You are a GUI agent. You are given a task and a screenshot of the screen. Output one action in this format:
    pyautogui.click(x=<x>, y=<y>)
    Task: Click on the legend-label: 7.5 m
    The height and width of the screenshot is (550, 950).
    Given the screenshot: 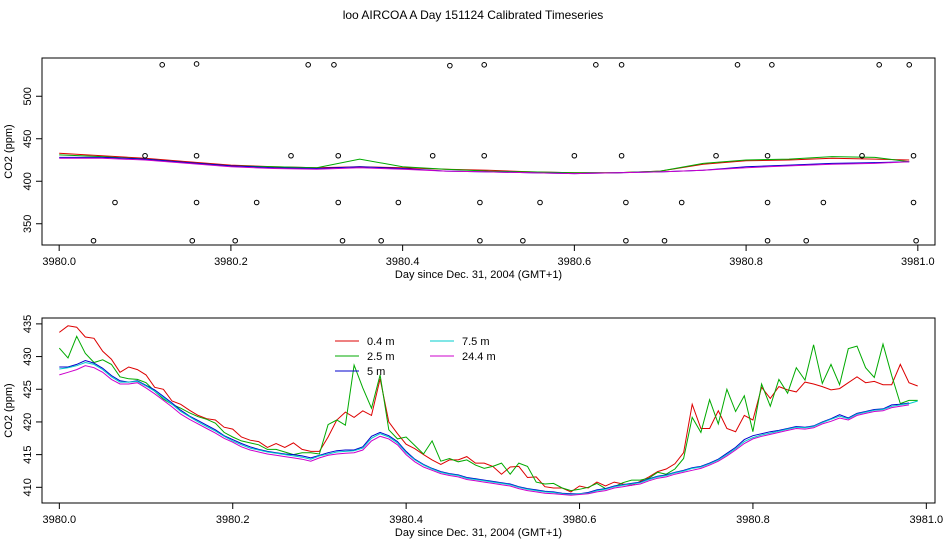 What is the action you would take?
    pyautogui.click(x=476, y=342)
    